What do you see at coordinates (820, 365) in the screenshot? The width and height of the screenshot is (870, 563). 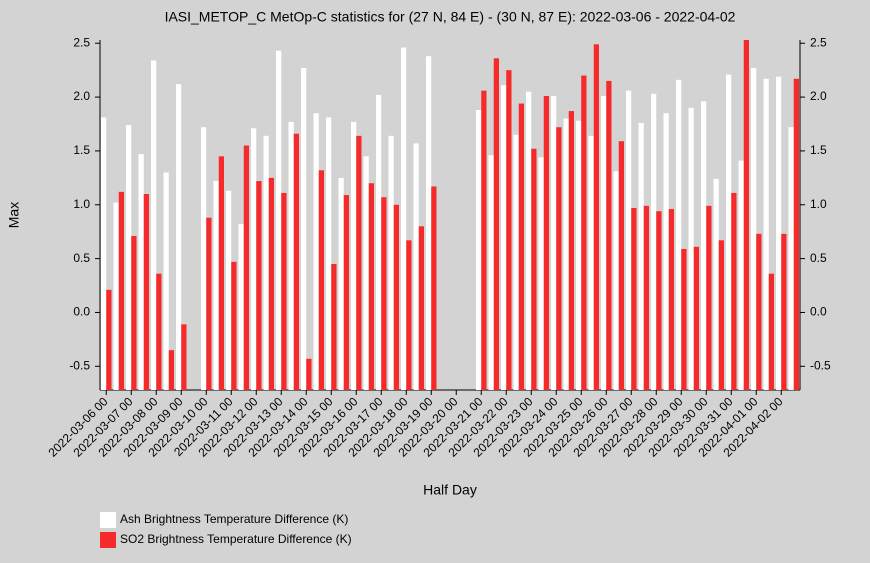 I see `y2-tick-label: -0.5` at bounding box center [820, 365].